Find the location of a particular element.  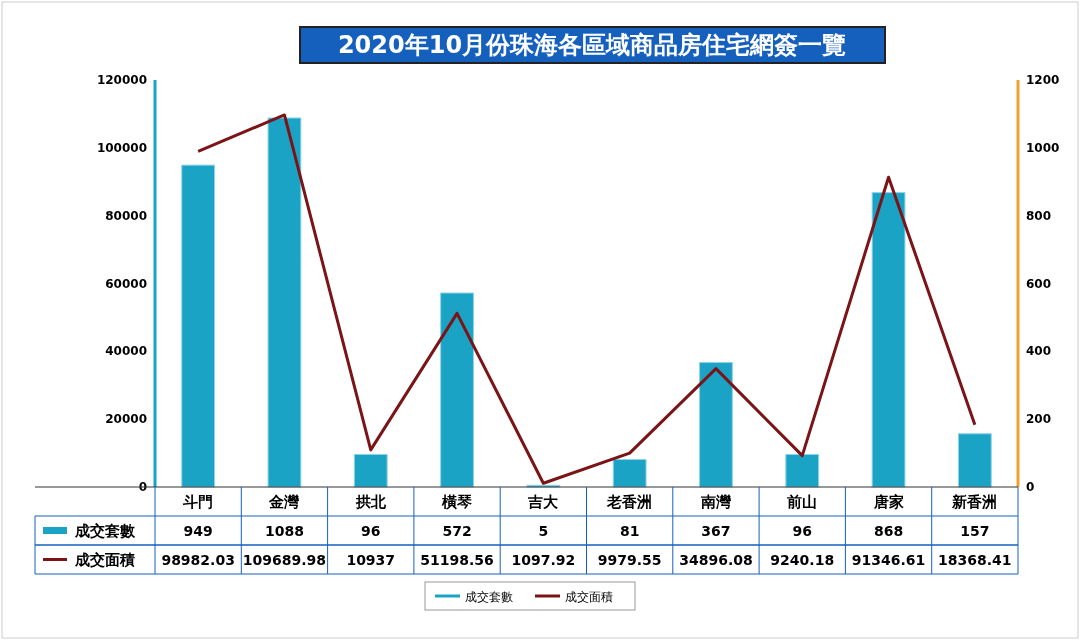

data-label: 9979.55 is located at coordinates (629, 560).